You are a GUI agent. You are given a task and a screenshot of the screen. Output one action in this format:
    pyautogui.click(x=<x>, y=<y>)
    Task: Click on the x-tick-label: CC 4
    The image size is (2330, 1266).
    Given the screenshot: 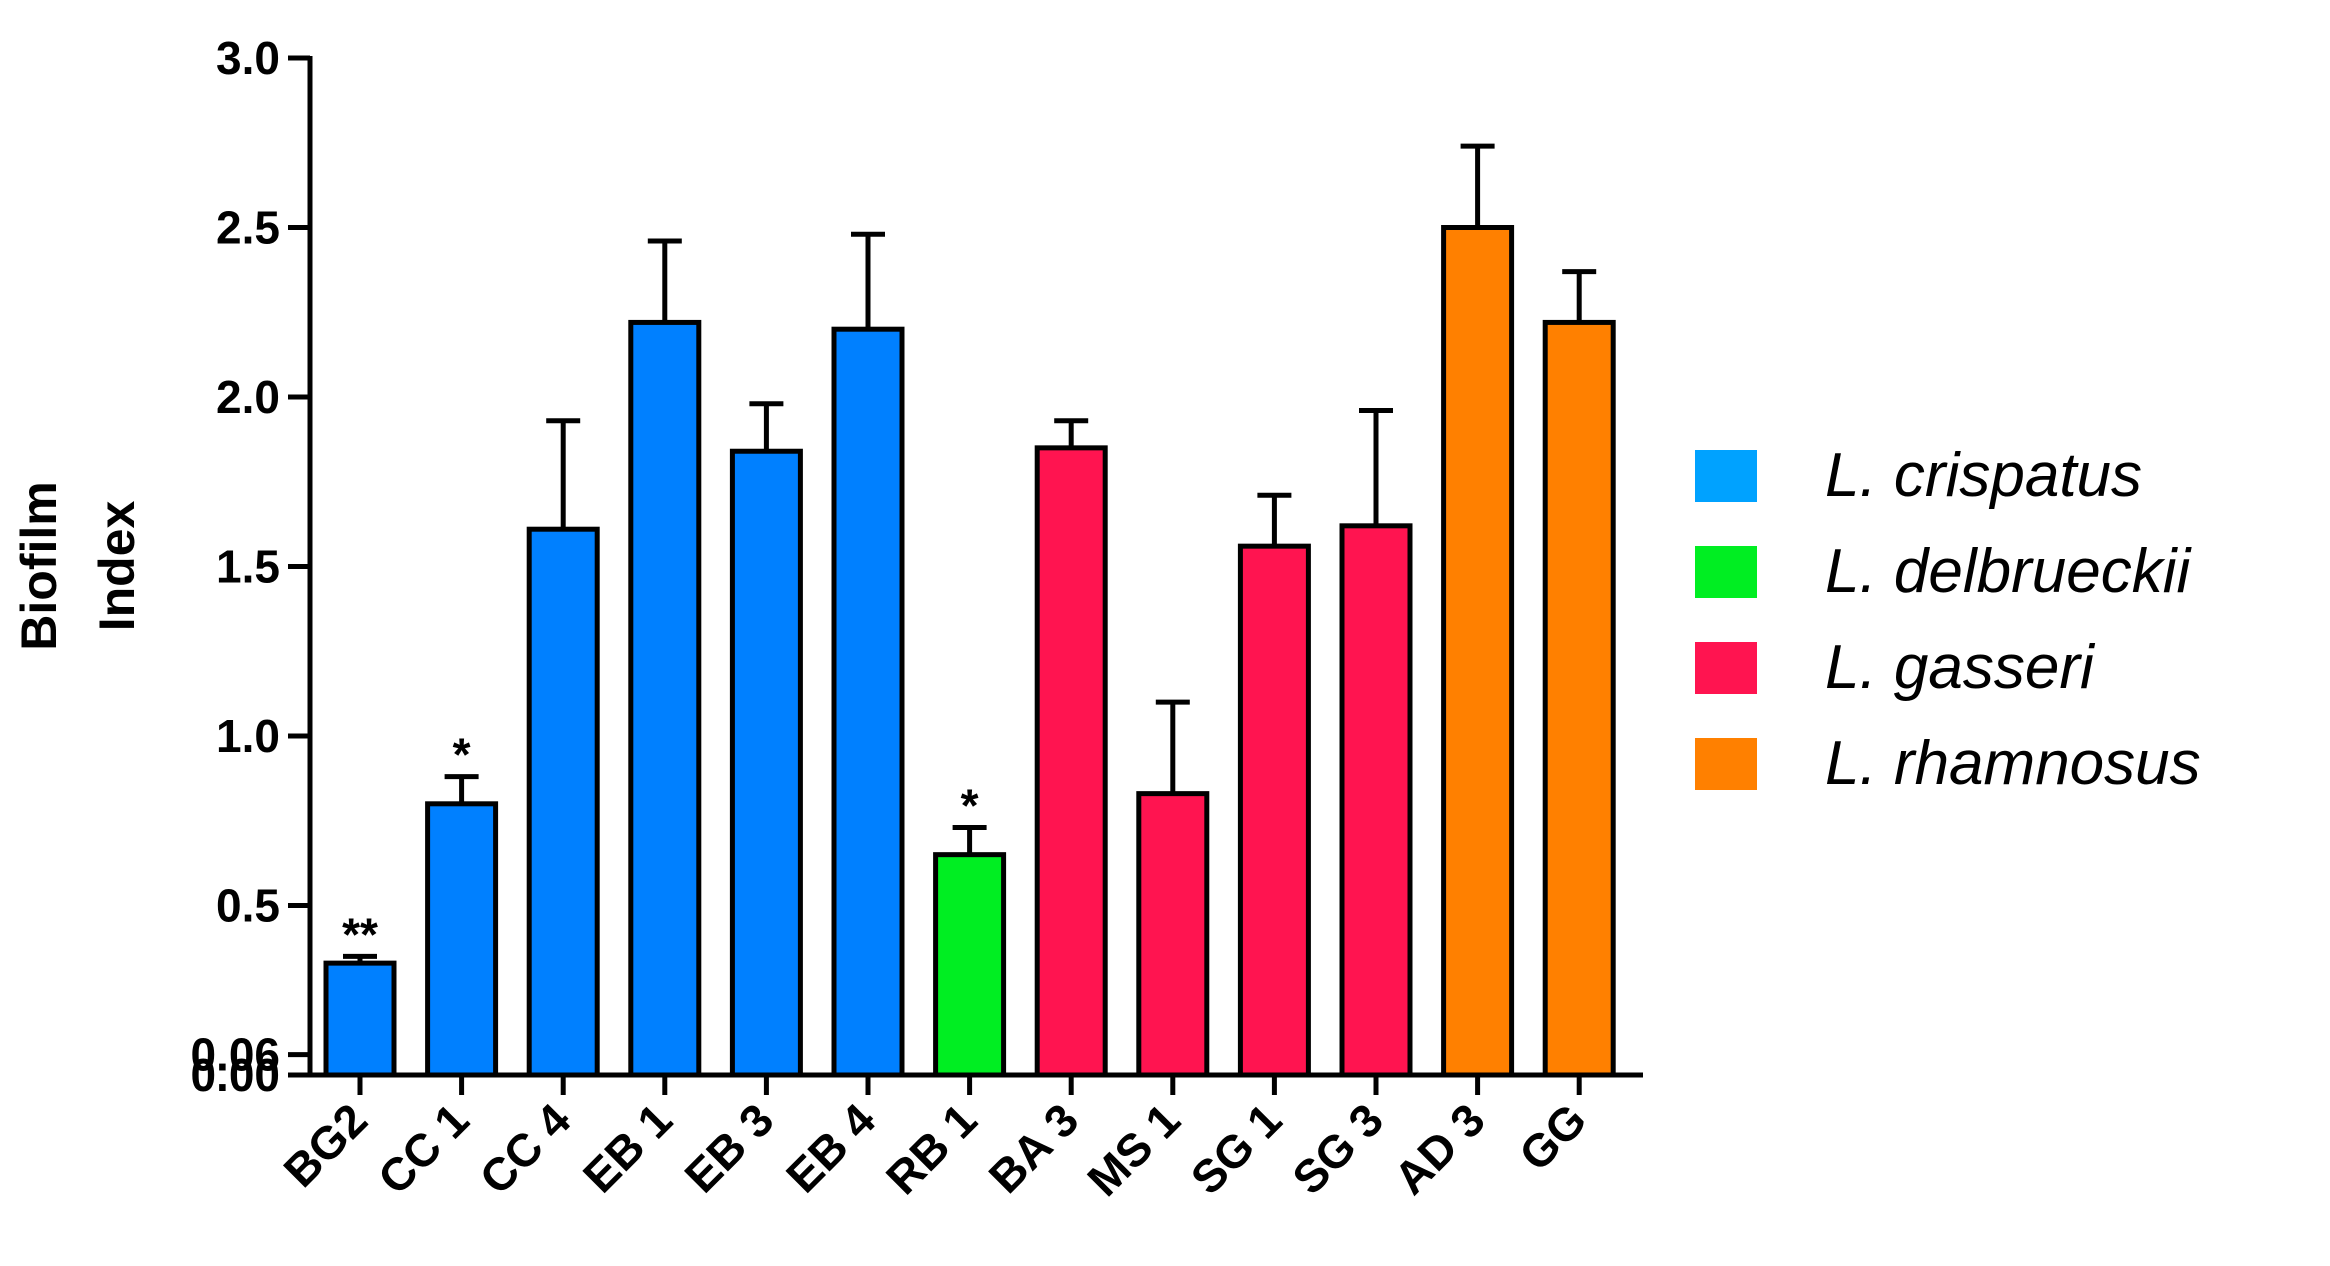 What is the action you would take?
    pyautogui.click(x=524, y=1148)
    